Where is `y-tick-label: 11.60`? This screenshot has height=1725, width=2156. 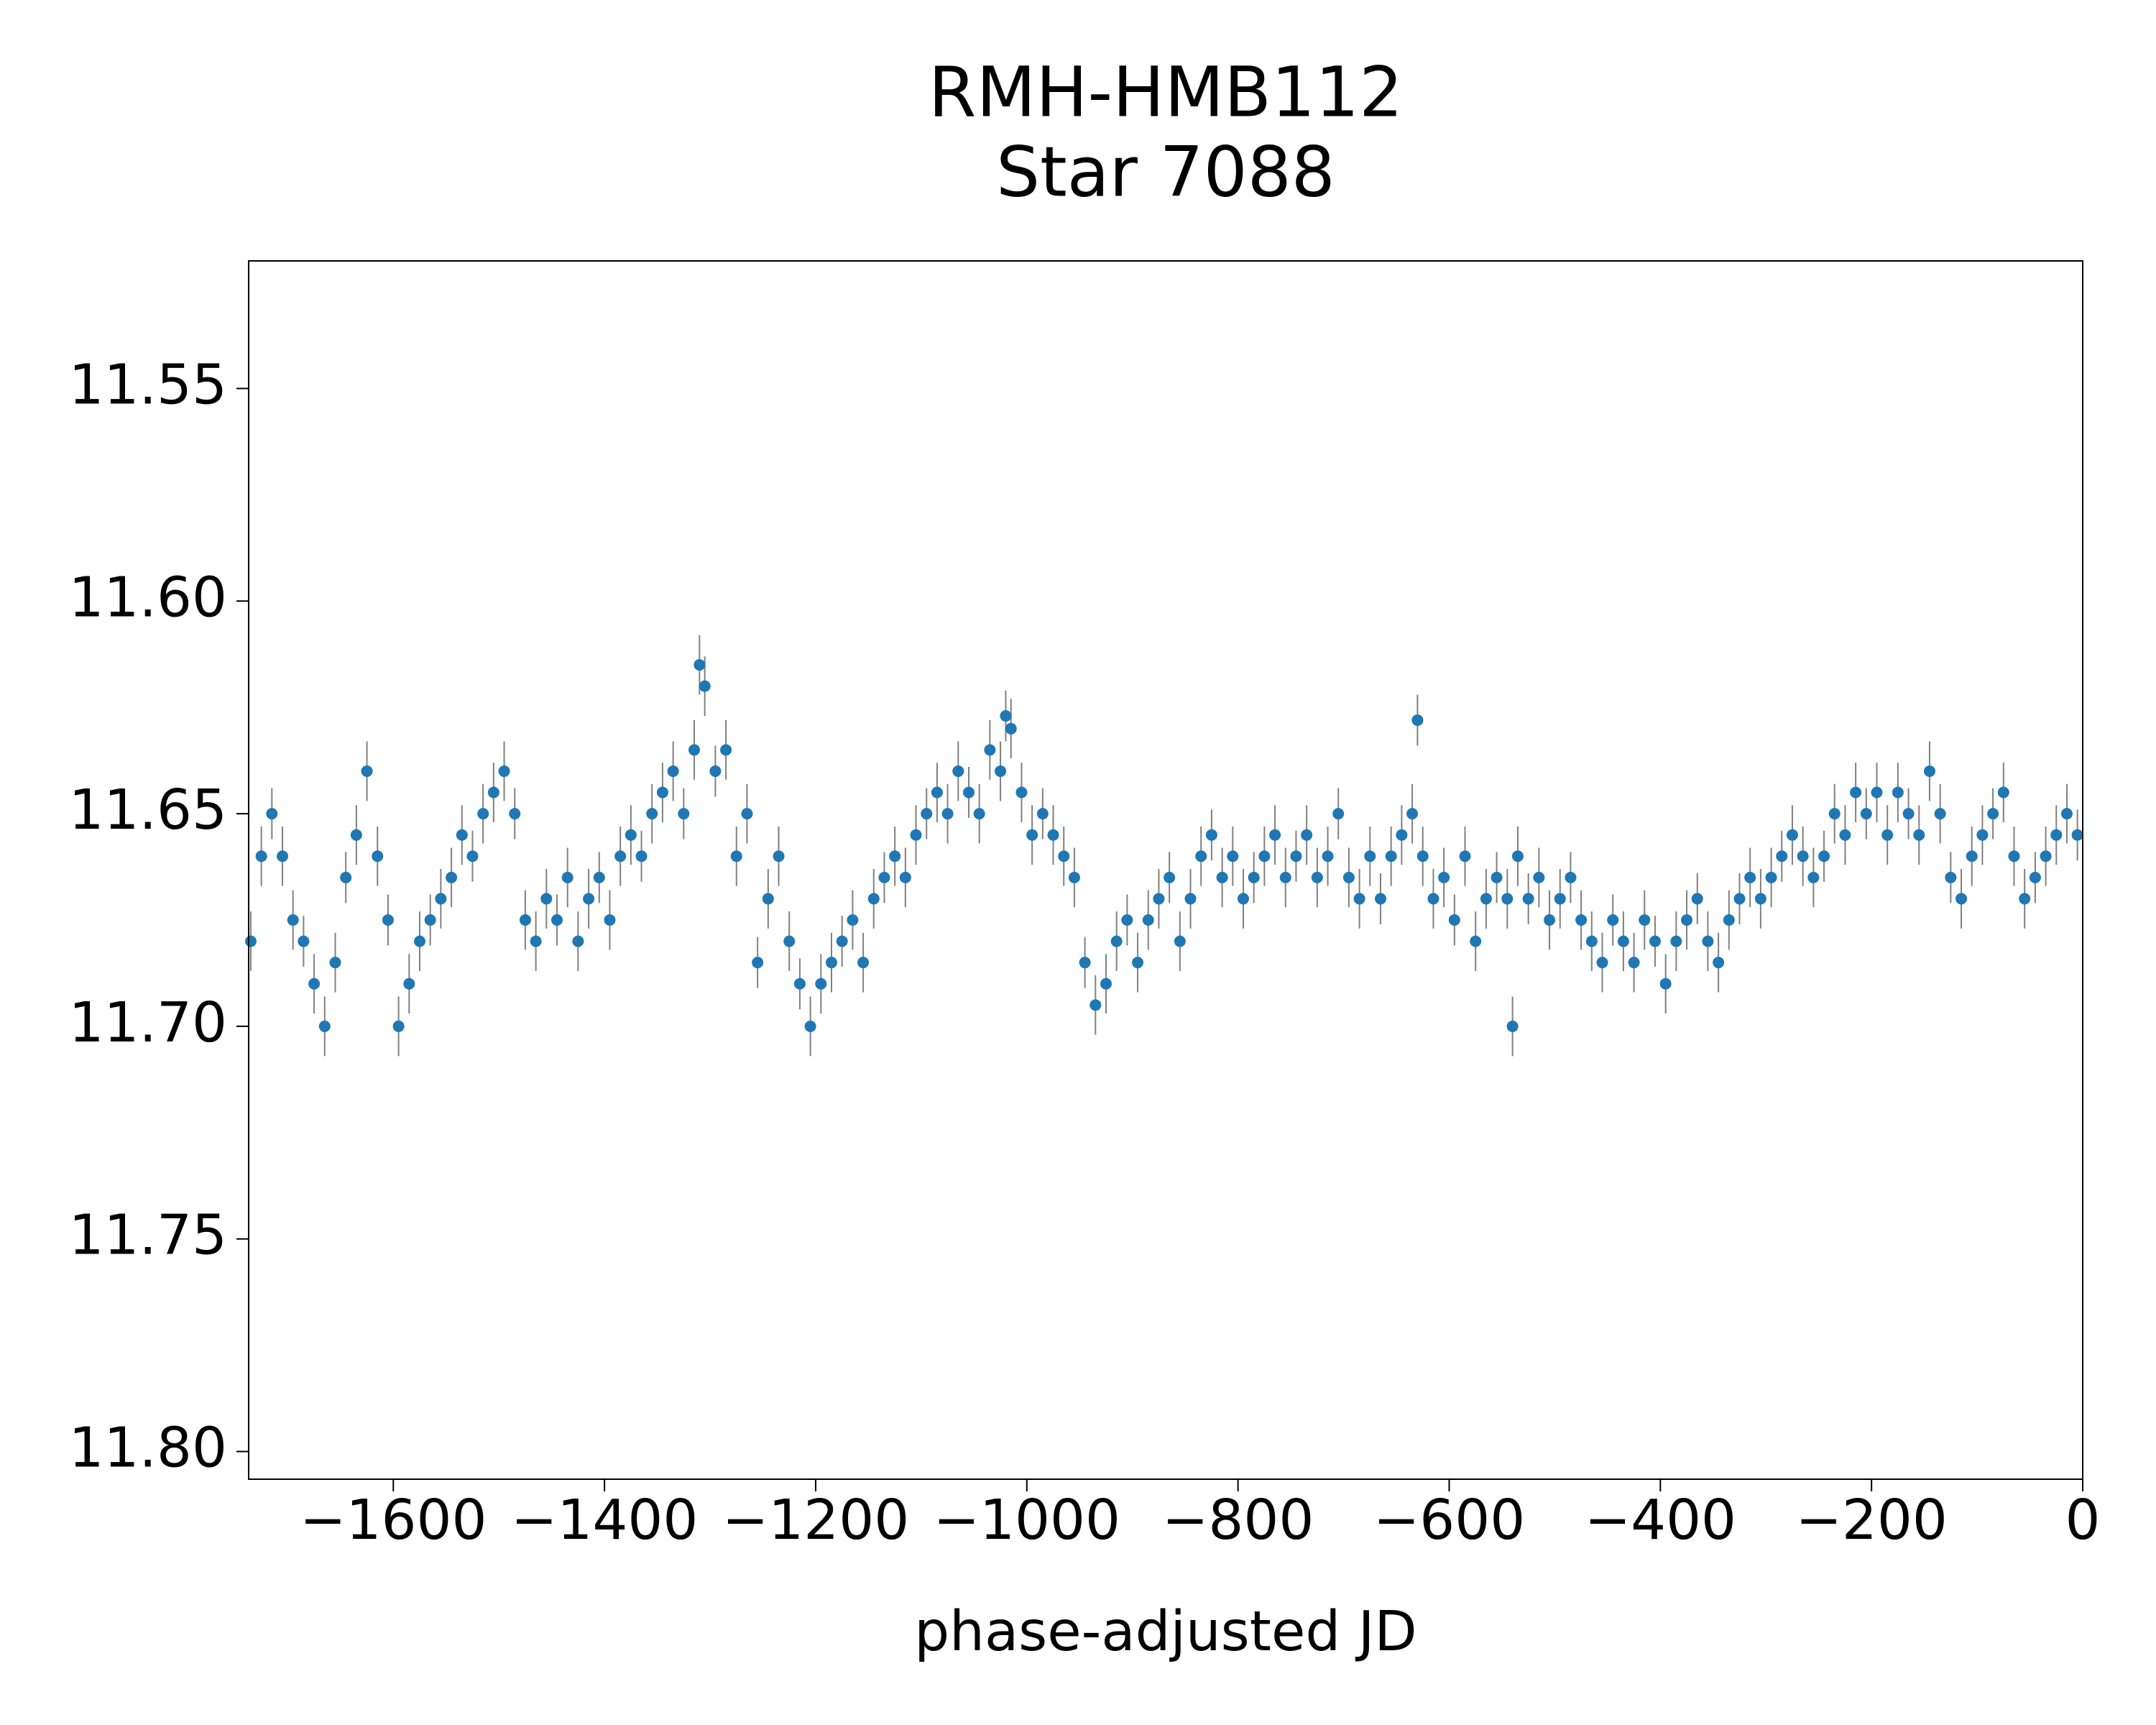 y-tick-label: 11.60 is located at coordinates (148, 598).